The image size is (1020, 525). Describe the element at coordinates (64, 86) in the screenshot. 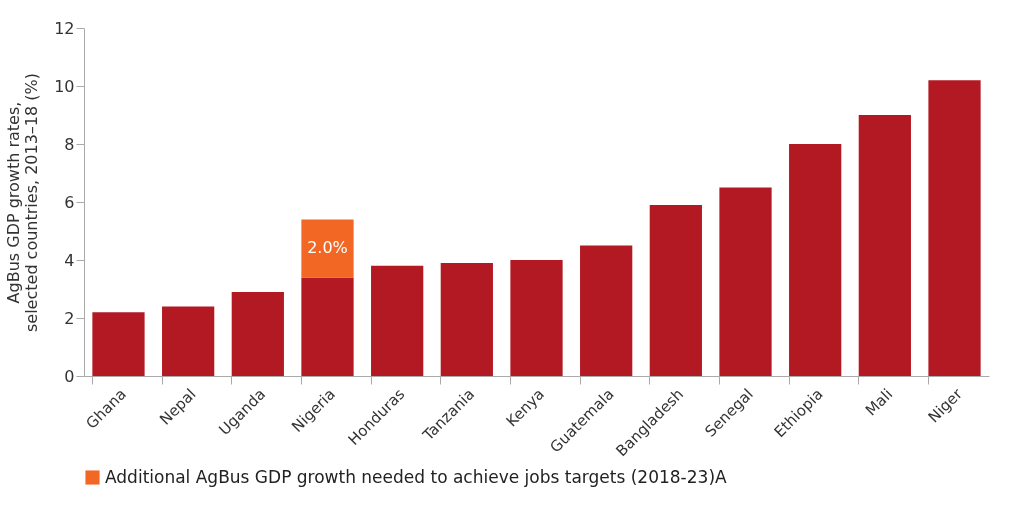

I see `y-tick-label: 10` at that location.